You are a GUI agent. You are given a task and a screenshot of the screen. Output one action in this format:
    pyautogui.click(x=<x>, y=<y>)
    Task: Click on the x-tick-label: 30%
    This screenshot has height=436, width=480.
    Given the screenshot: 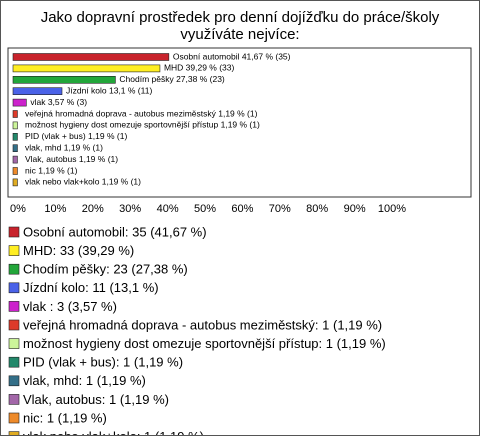 What is the action you would take?
    pyautogui.click(x=130, y=209)
    